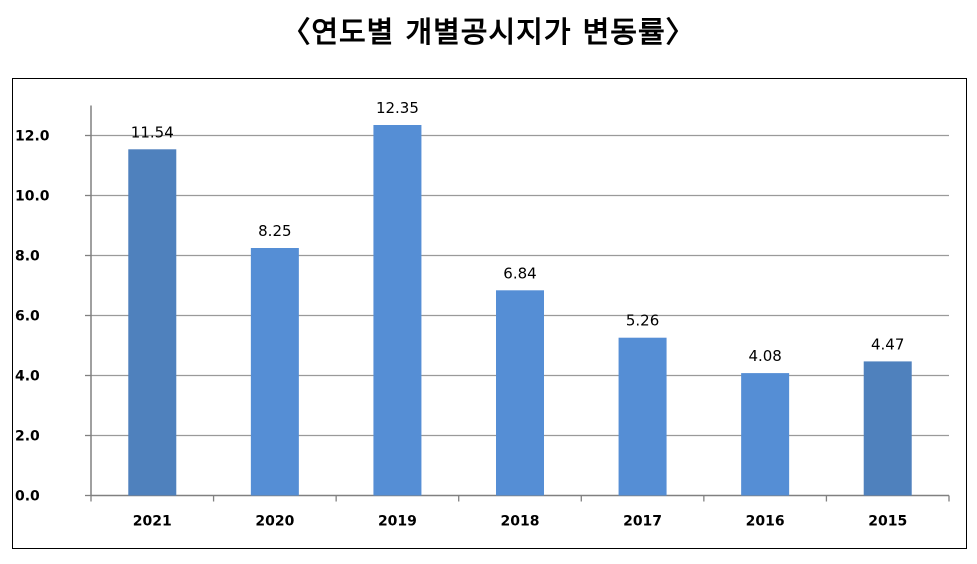 This screenshot has height=564, width=977. I want to click on x-tick-label-2021: 2021, so click(152, 522).